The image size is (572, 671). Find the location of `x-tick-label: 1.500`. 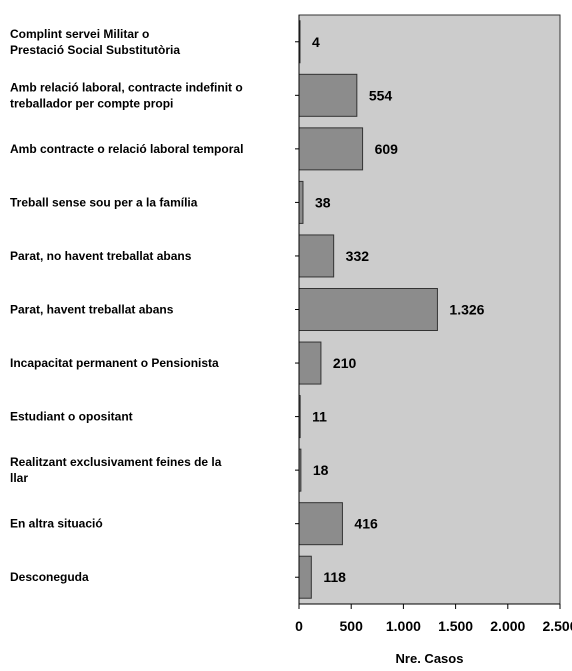

x-tick-label: 1.500 is located at coordinates (455, 626).